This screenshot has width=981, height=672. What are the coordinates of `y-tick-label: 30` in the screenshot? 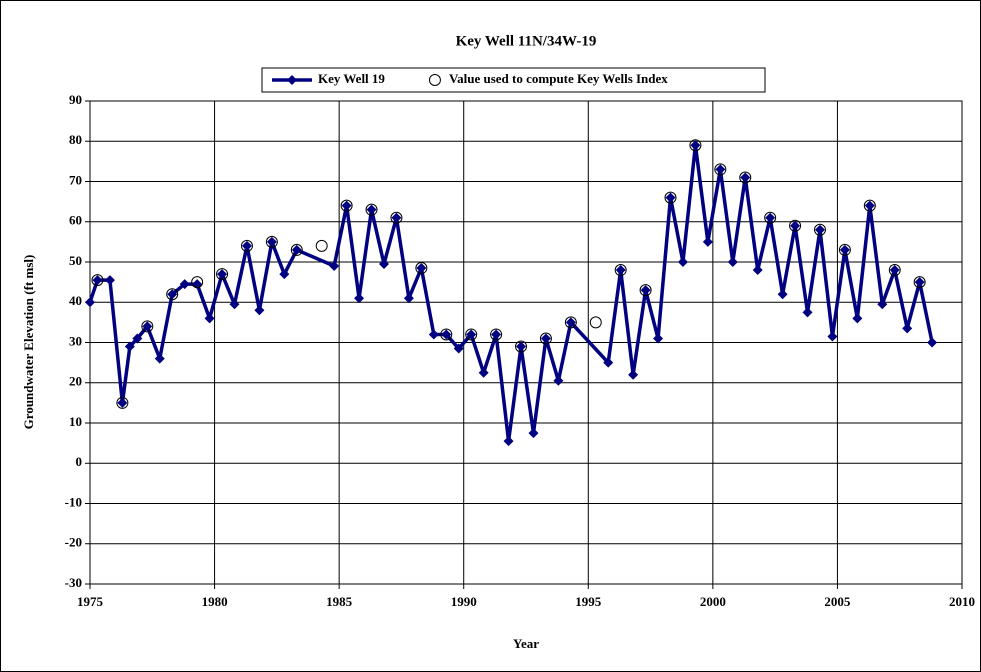 It's located at (75, 340).